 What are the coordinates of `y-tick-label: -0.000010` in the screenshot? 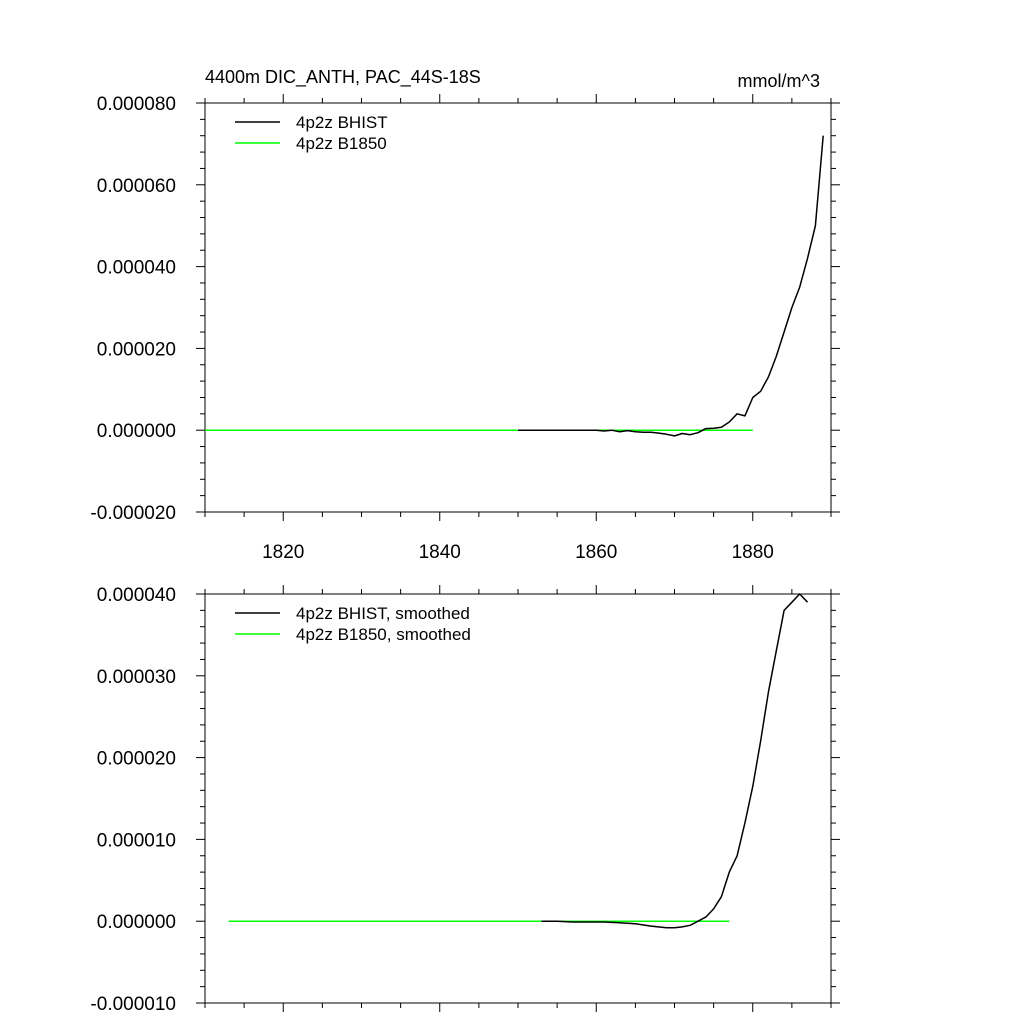 It's located at (133, 1004).